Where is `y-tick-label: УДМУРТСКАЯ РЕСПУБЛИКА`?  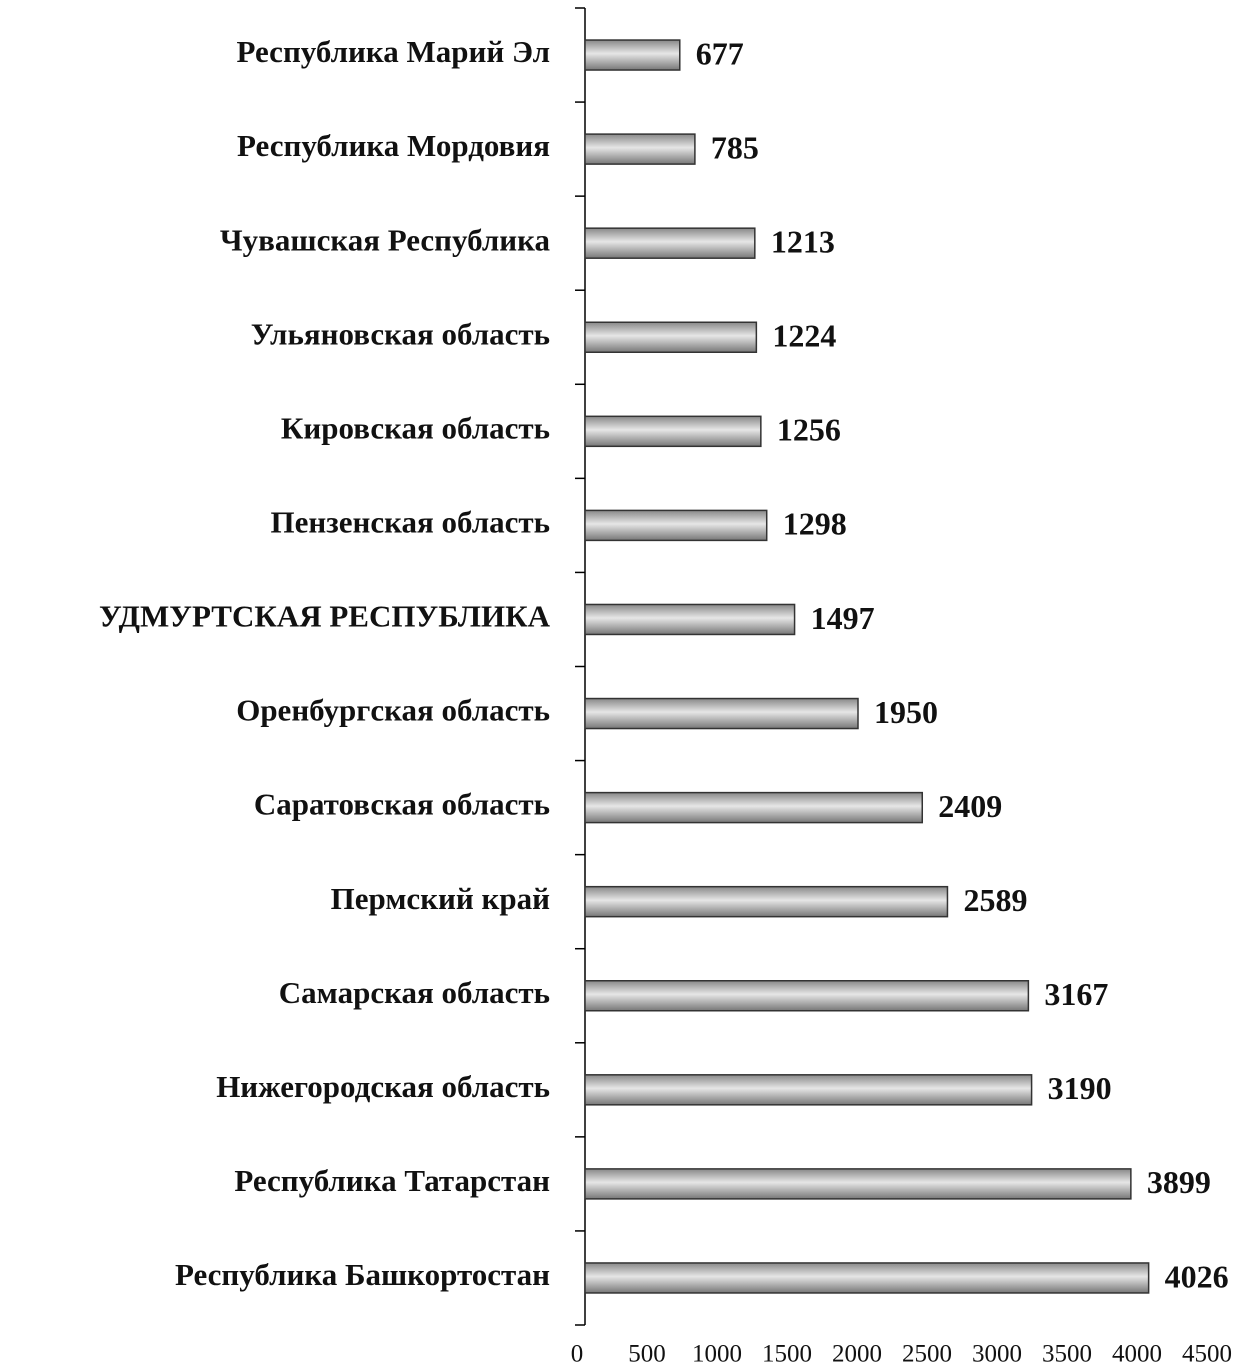
y-tick-label: УДМУРТСКАЯ РЕСПУБЛИКА is located at coordinates (325, 616).